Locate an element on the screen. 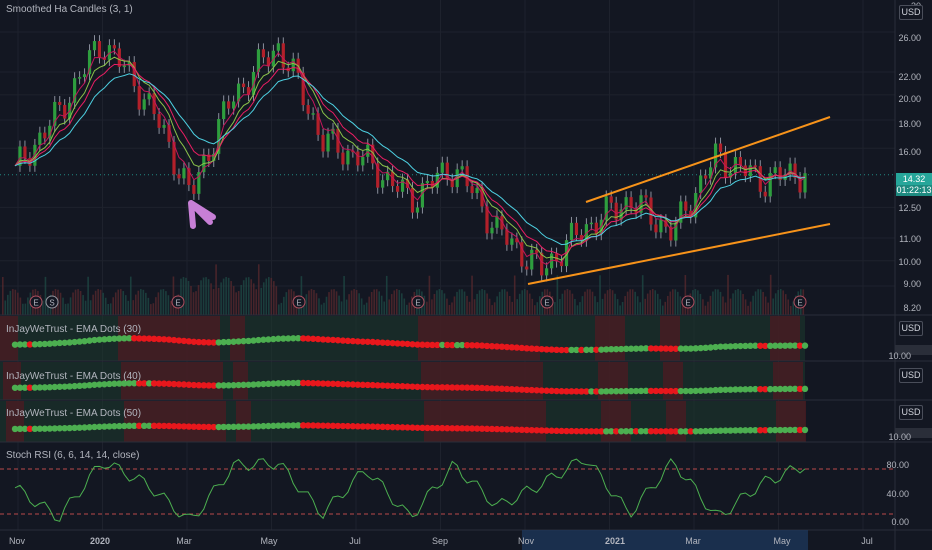 Image resolution: width=932 pixels, height=550 pixels. price-axis-label: 8.20 is located at coordinates (912, 308).